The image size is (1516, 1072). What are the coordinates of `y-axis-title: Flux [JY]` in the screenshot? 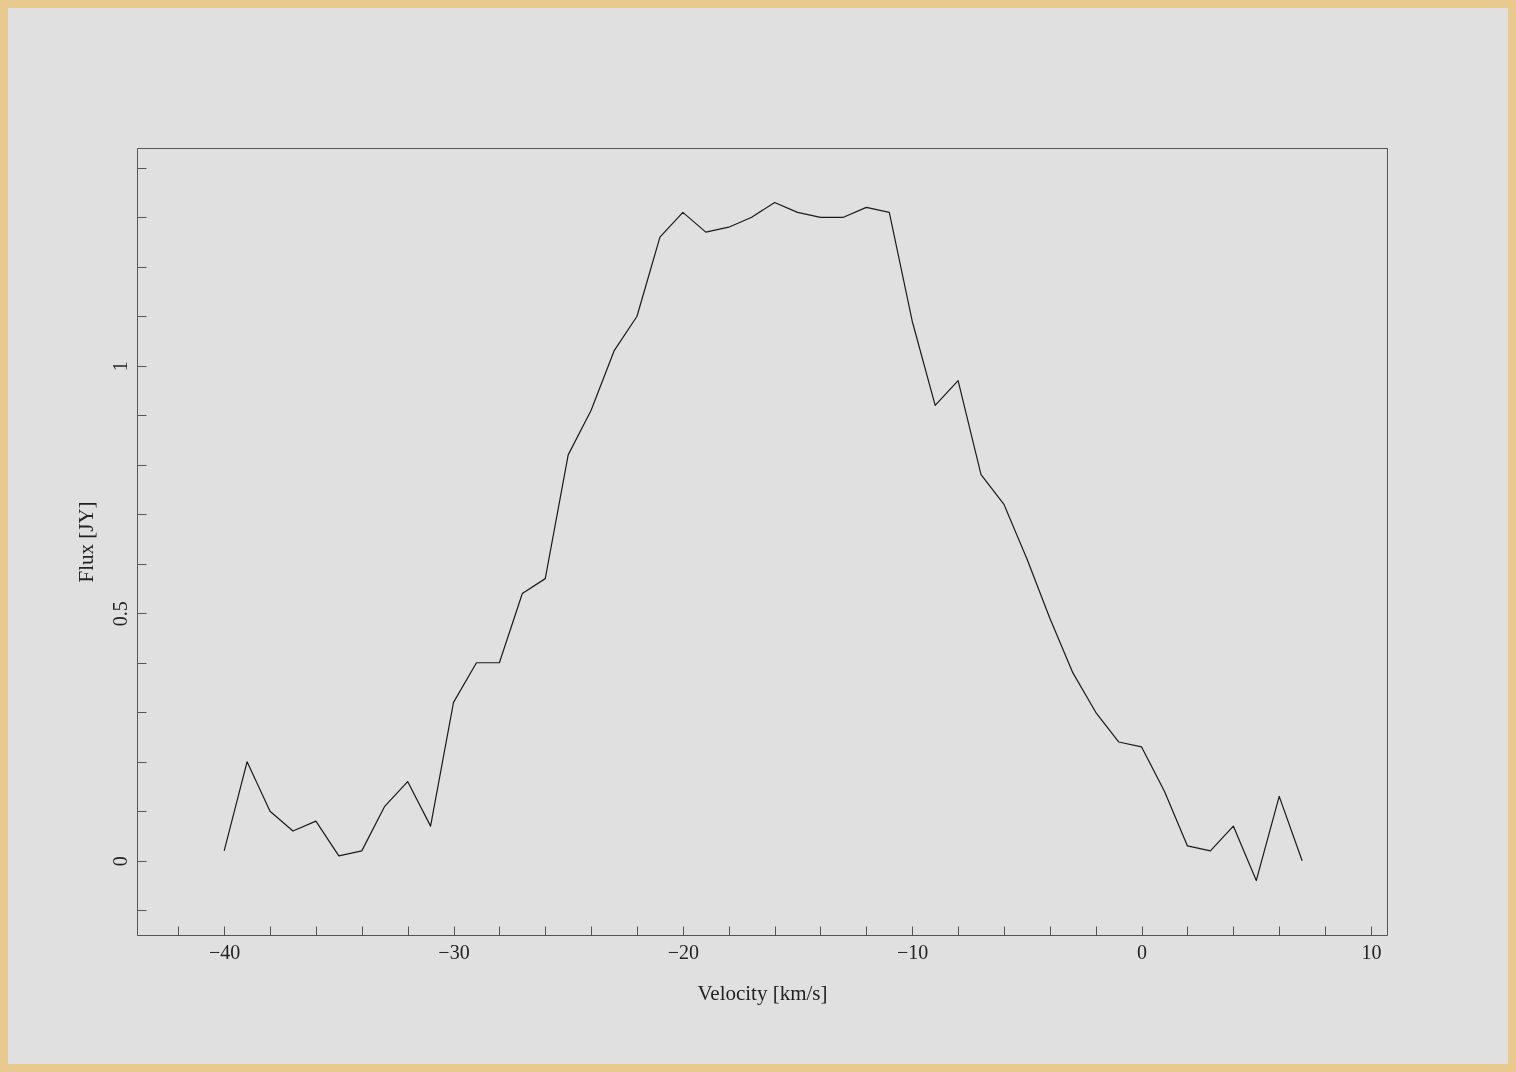 It's located at (85, 542).